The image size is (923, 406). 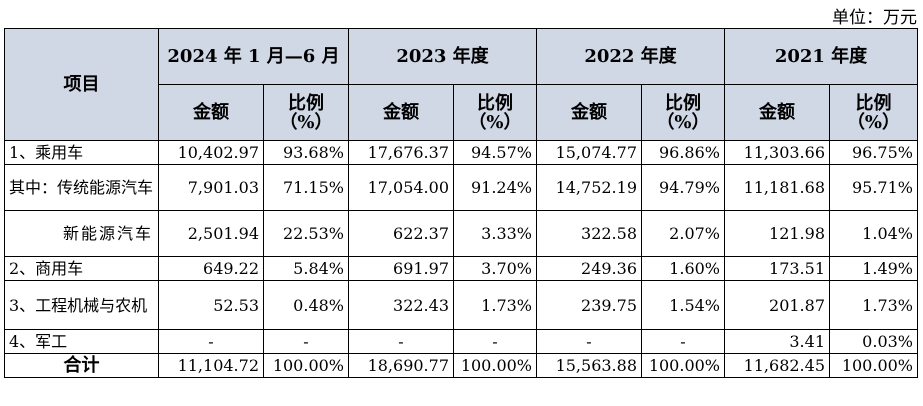 I want to click on amount-cell: 201.87, so click(x=777, y=305).